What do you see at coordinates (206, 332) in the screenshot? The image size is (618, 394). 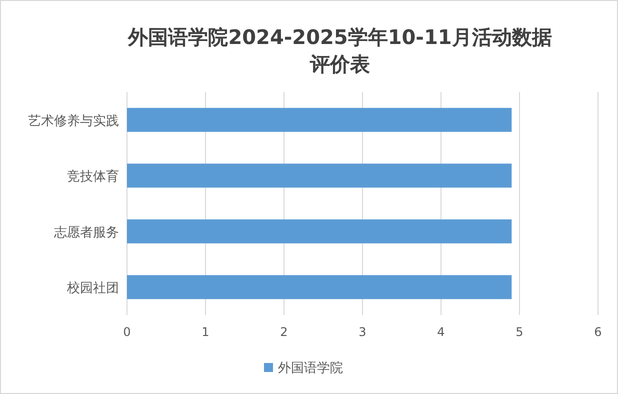 I see `x-tick-label: 1` at bounding box center [206, 332].